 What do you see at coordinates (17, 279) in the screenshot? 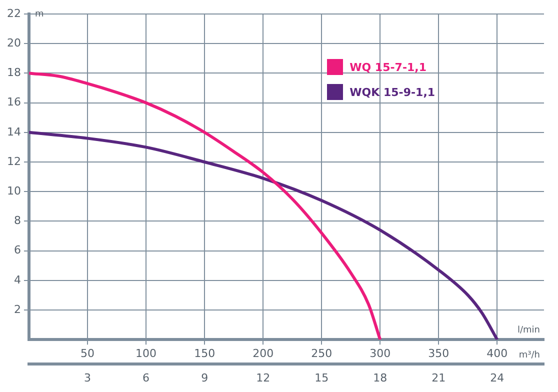
I see `y-tick-label: 4` at bounding box center [17, 279].